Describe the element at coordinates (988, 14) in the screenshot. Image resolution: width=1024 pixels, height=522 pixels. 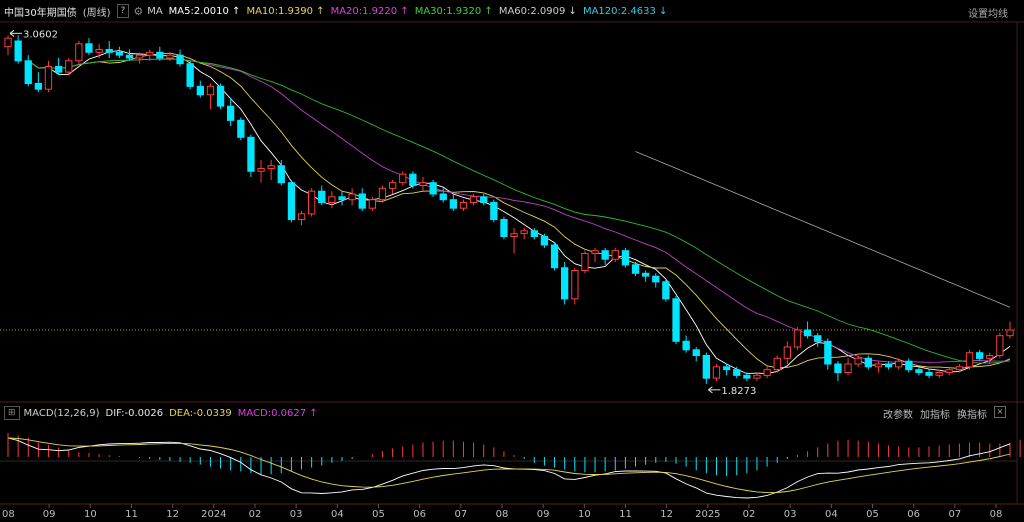
I see `ma-settings-button: 设置均线` at that location.